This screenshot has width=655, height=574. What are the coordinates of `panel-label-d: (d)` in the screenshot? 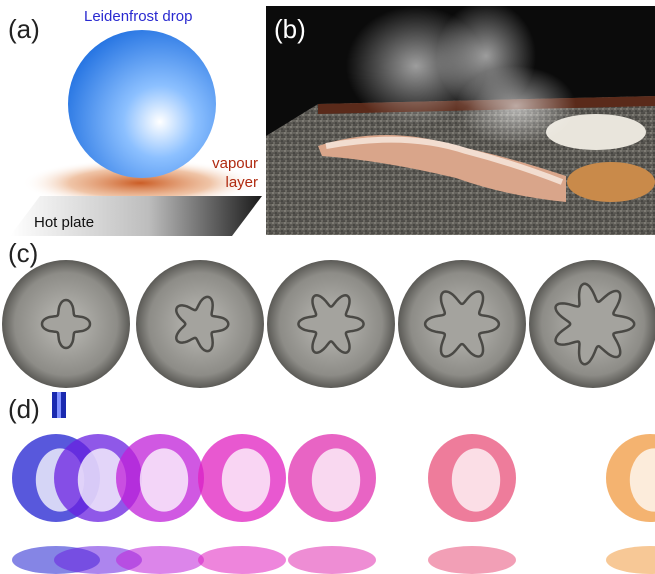 It's located at (24, 409).